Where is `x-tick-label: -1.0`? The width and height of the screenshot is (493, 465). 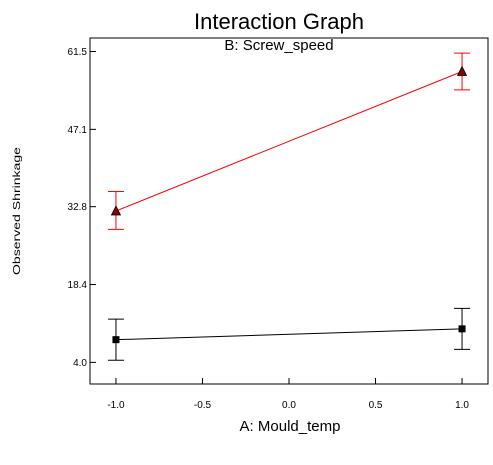
x-tick-label: -1.0 is located at coordinates (116, 405).